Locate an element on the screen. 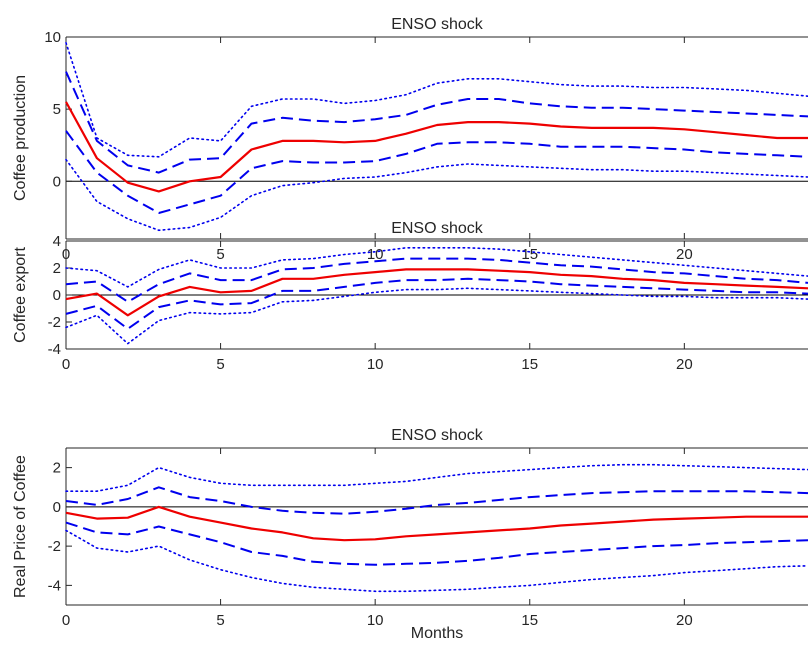  y-tick-label: 4 is located at coordinates (57, 241).